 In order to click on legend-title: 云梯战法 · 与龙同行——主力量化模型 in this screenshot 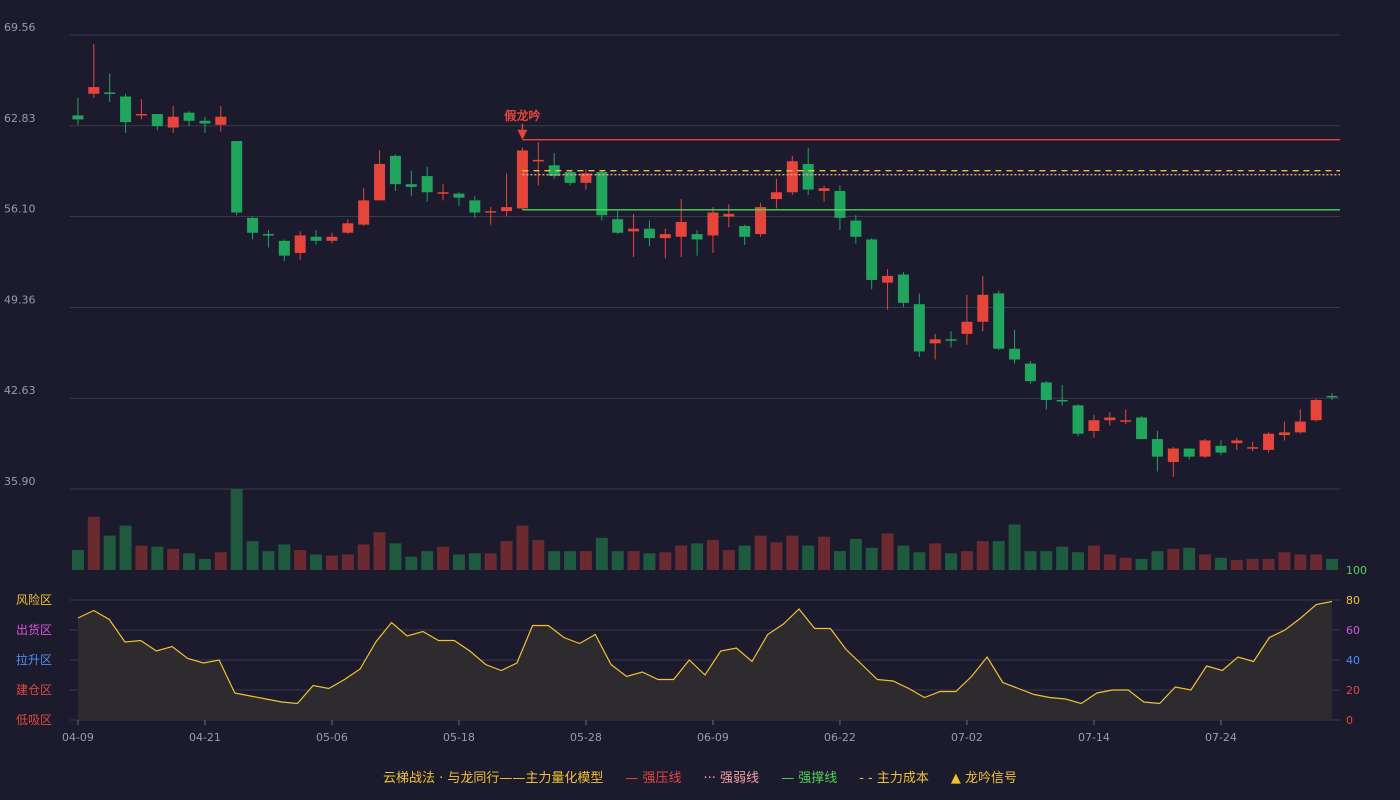, I will do `click(493, 778)`.